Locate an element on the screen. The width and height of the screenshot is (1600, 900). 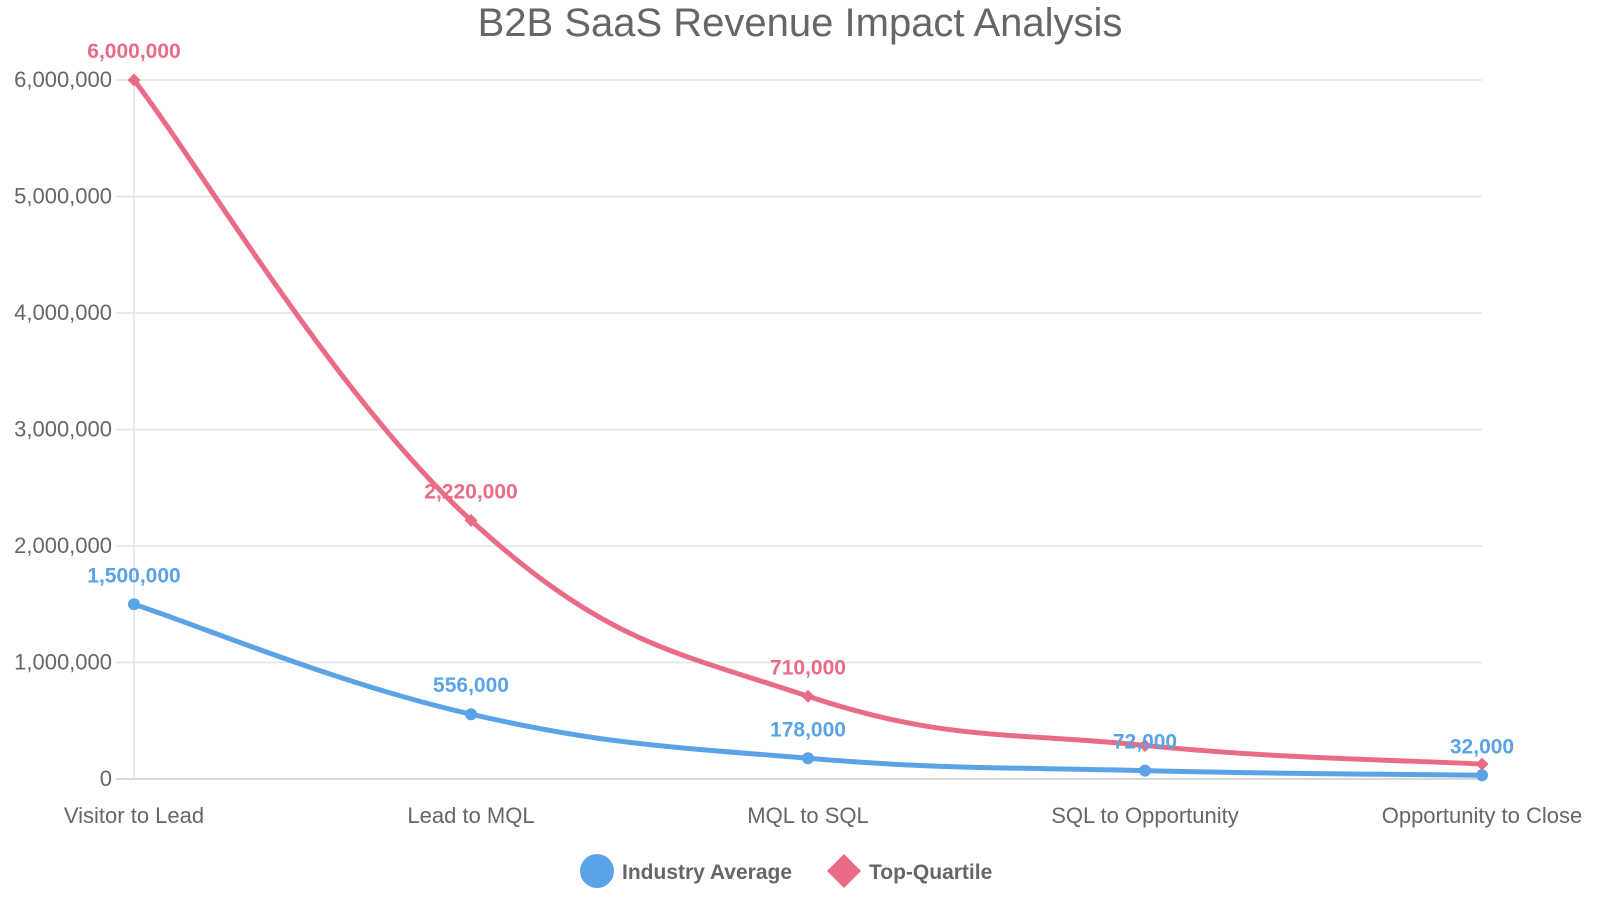
legend-marker-circle is located at coordinates (597, 871).